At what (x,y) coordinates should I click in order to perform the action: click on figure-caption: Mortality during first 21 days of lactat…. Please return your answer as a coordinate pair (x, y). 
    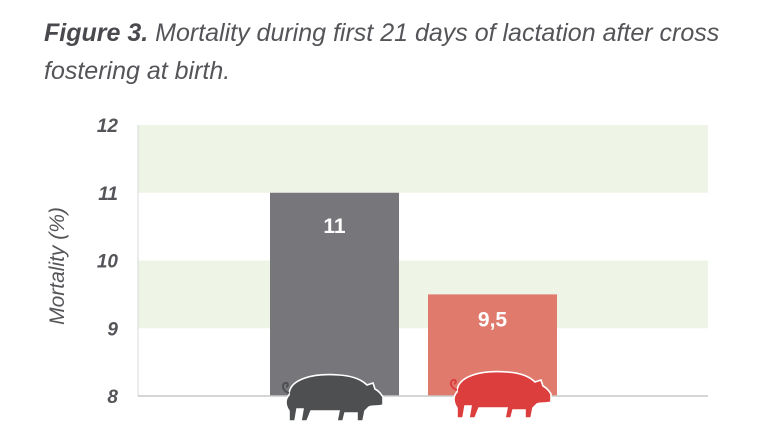
    Looking at the image, I should click on (382, 52).